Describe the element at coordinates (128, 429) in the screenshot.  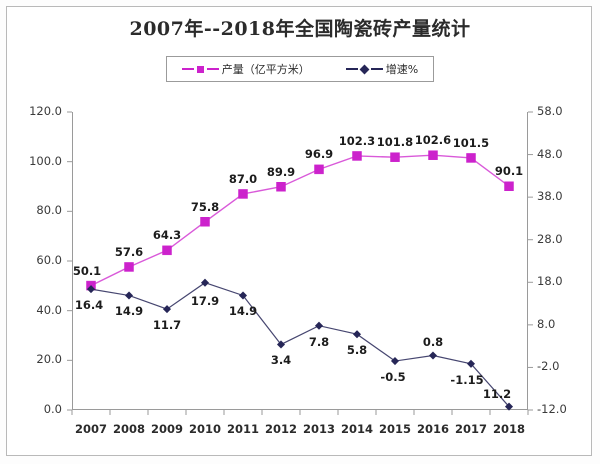
I see `x-axis-tick-label: 2008` at that location.